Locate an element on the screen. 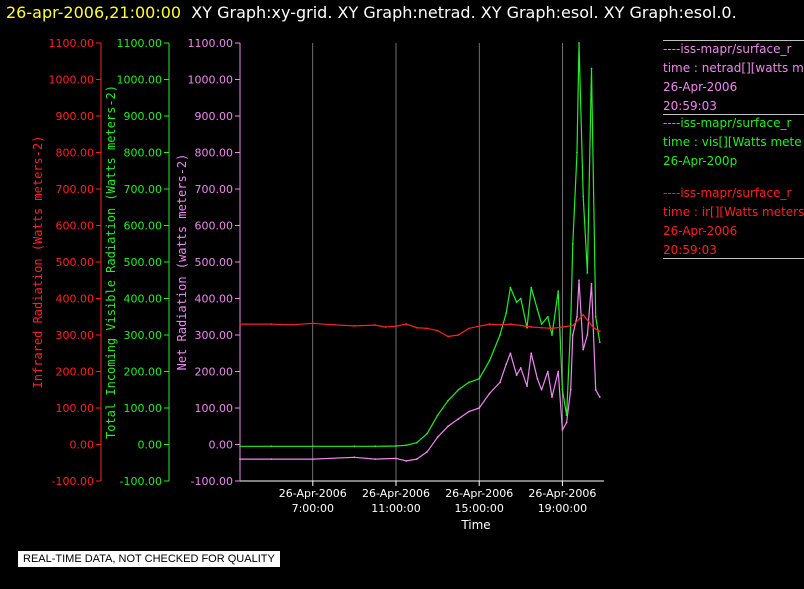 The image size is (804, 589). legend-visible-line-3: 26-Apr-200p is located at coordinates (700, 161).